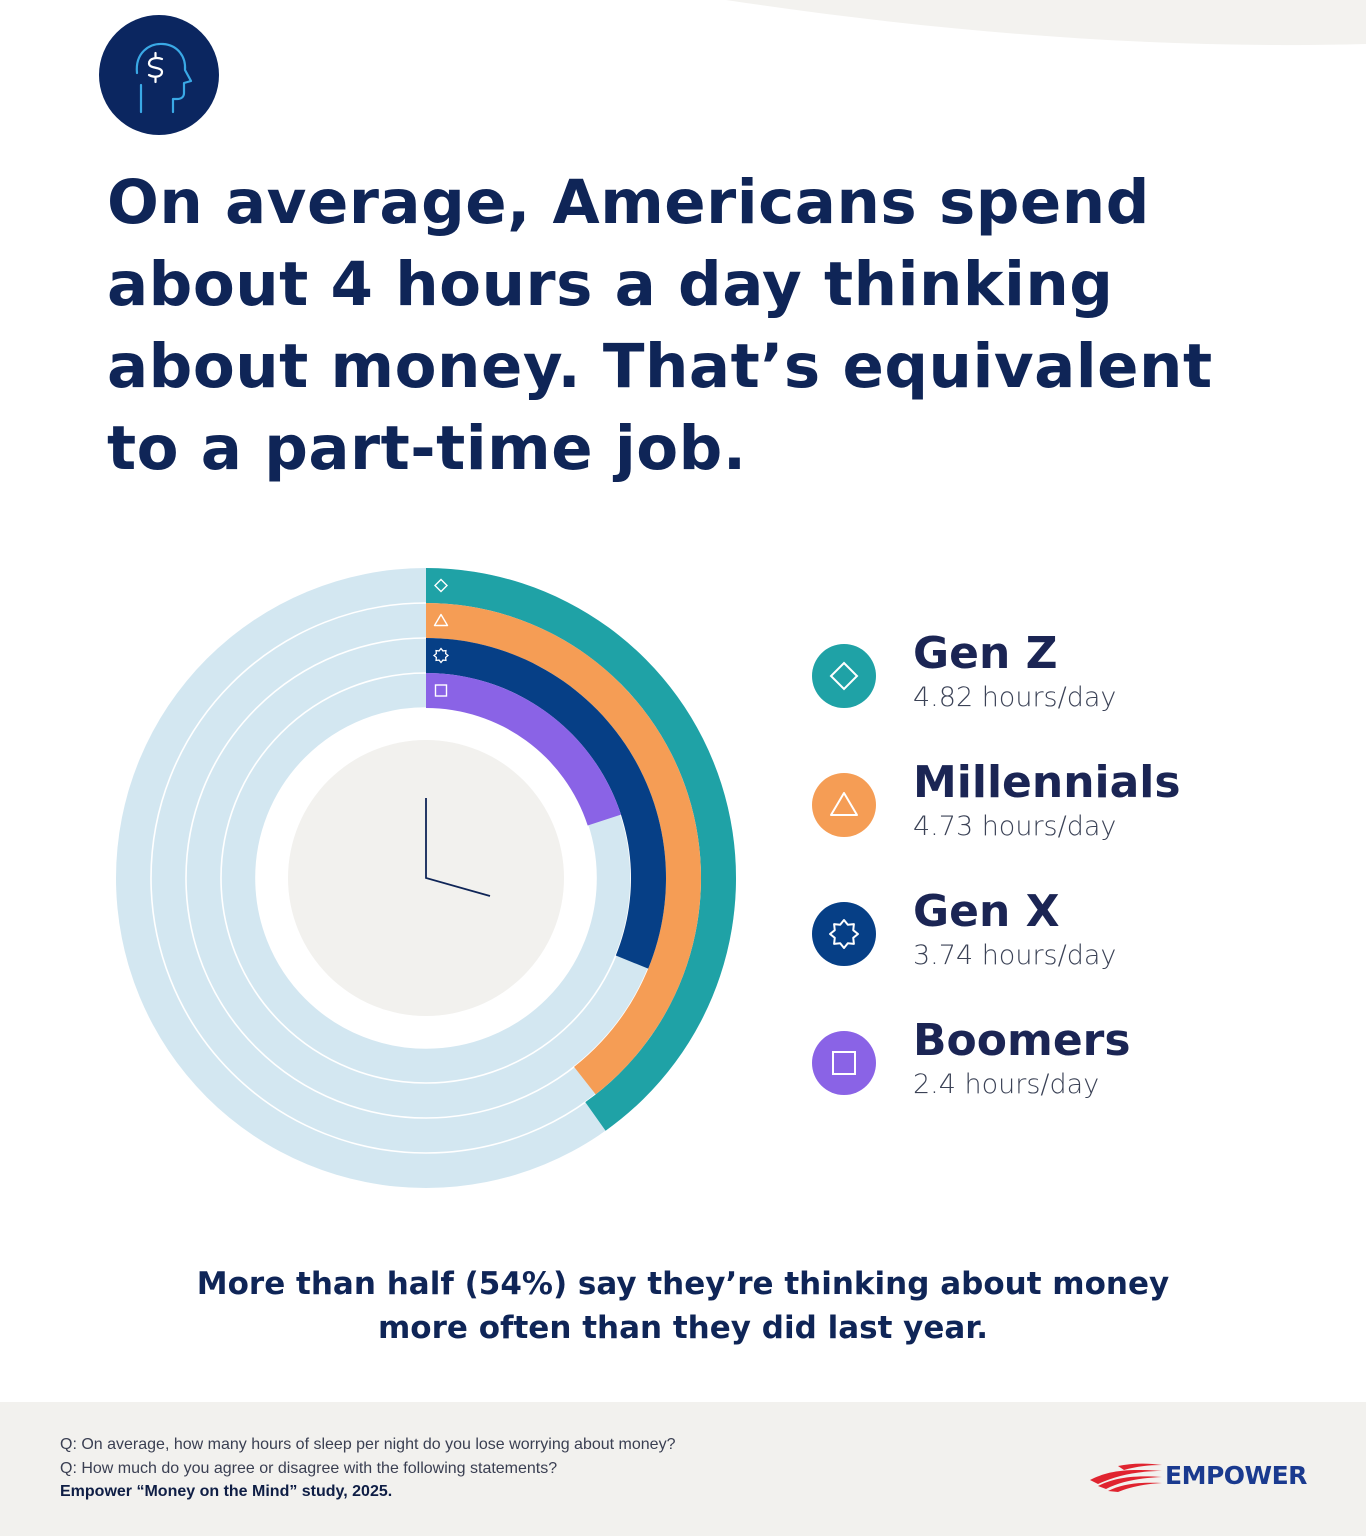 The image size is (1366, 1536). Describe the element at coordinates (985, 653) in the screenshot. I see `legend-name: Gen Z` at that location.